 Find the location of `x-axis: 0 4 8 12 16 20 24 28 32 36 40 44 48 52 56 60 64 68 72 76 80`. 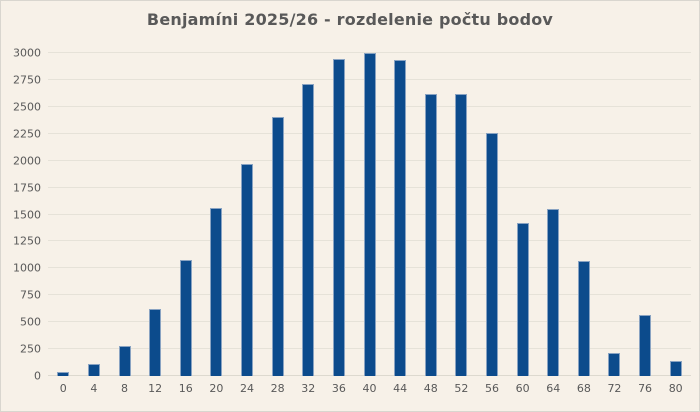

x-axis: 0 4 8 12 16 20 24 28 32 36 40 44 48 52 56 60 64 68 72 76 80 is located at coordinates (369, 390).